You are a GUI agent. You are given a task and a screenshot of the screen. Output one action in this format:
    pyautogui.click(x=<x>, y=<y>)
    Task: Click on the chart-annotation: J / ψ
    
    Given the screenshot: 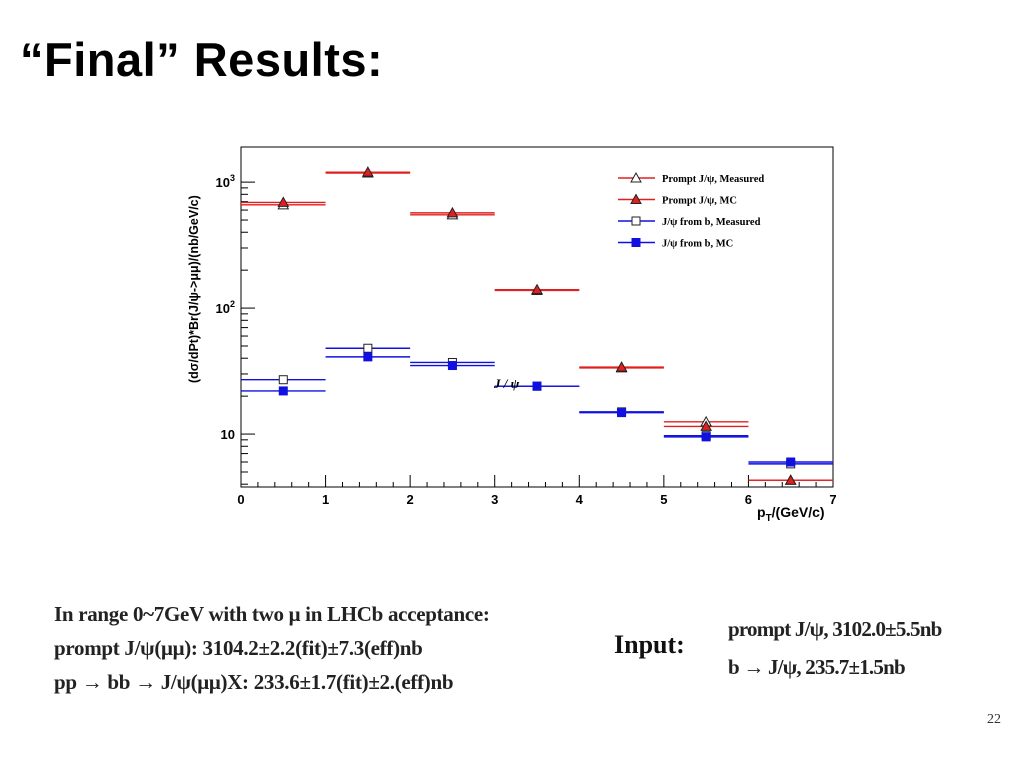 What is the action you would take?
    pyautogui.click(x=506, y=383)
    